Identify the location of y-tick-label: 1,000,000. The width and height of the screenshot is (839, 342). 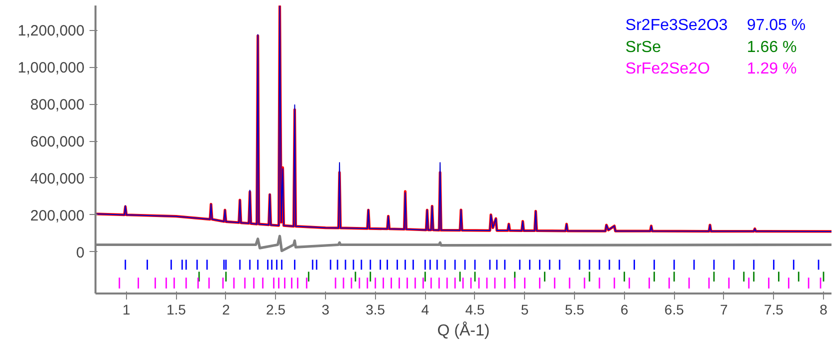
(51, 68).